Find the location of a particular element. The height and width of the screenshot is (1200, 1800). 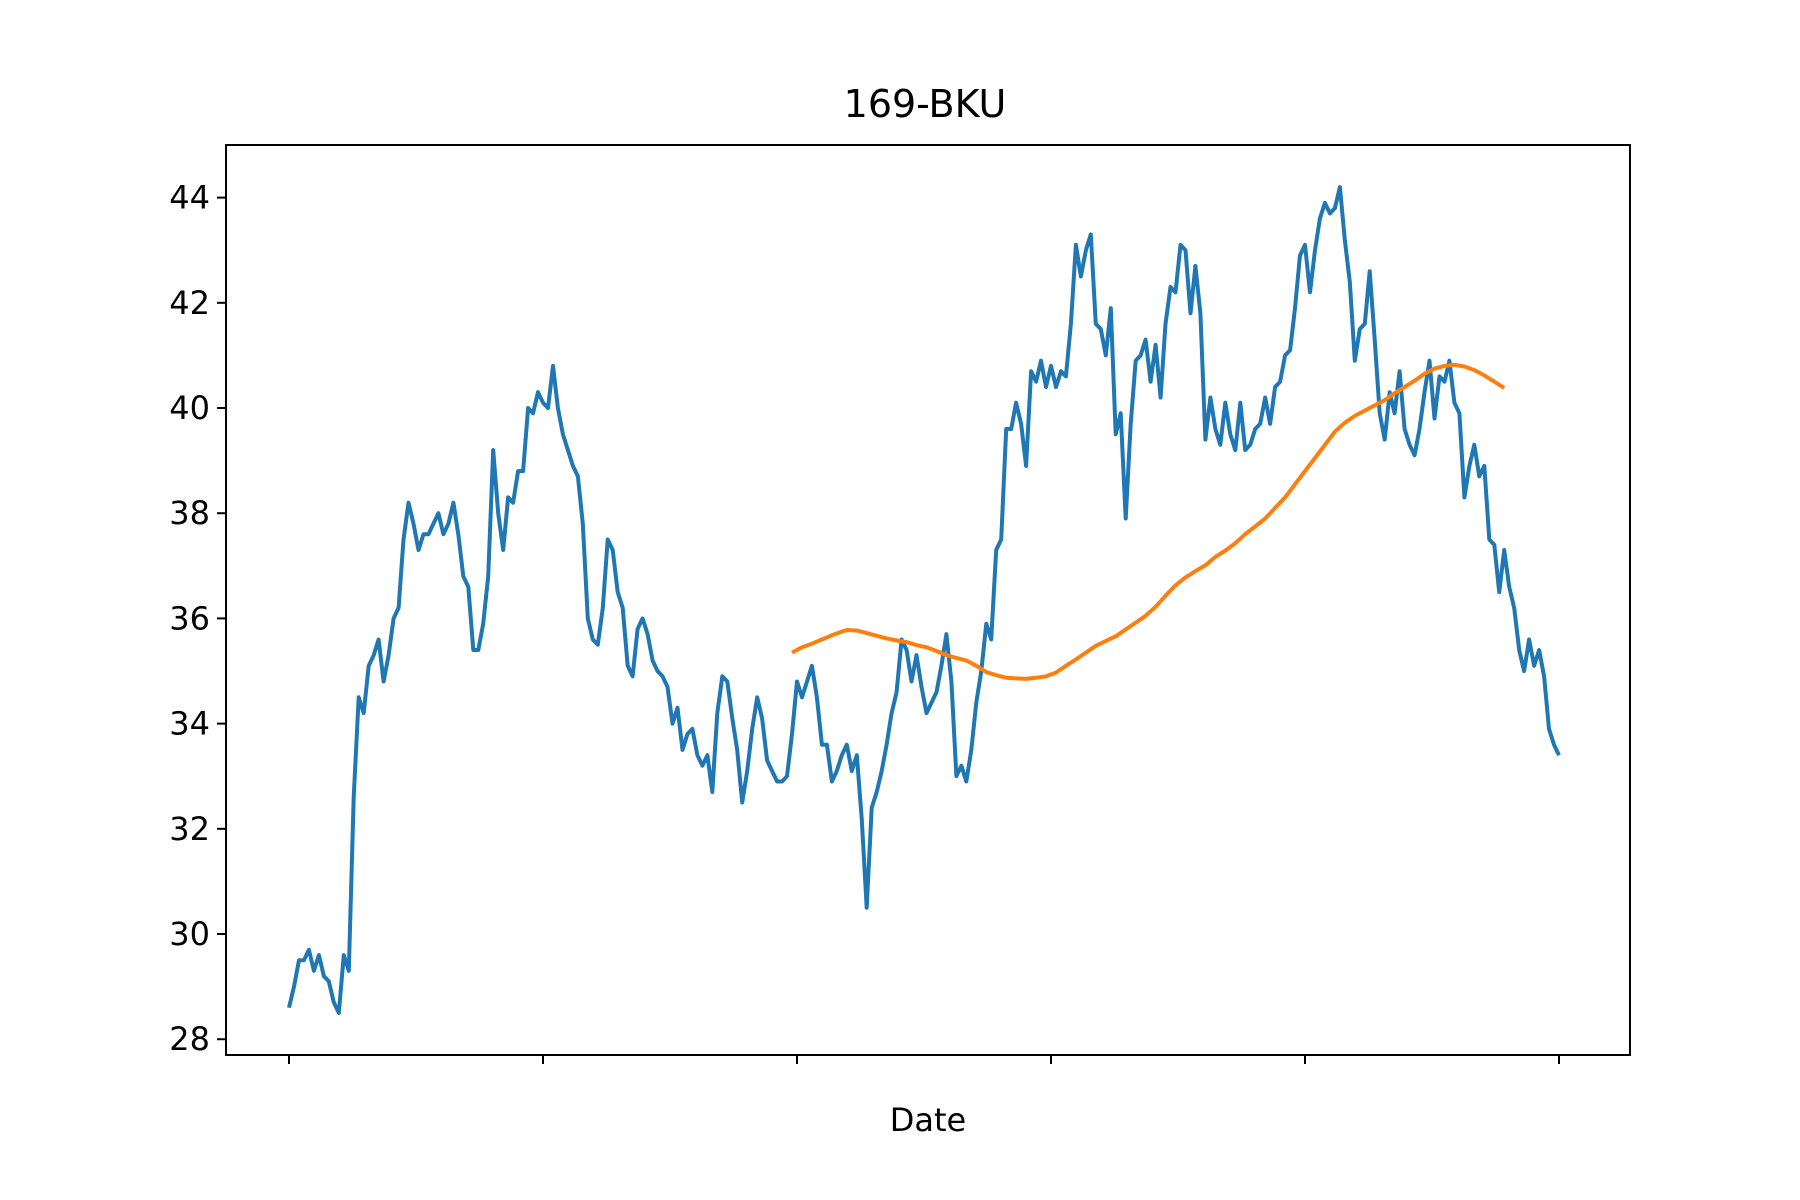

x-axis is located at coordinates (924, 1059).